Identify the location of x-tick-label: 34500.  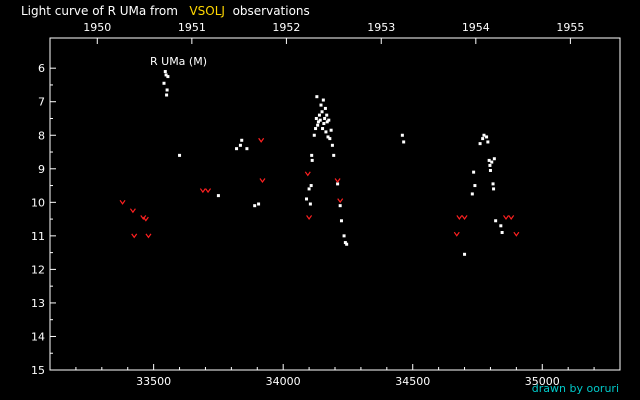
(412, 381).